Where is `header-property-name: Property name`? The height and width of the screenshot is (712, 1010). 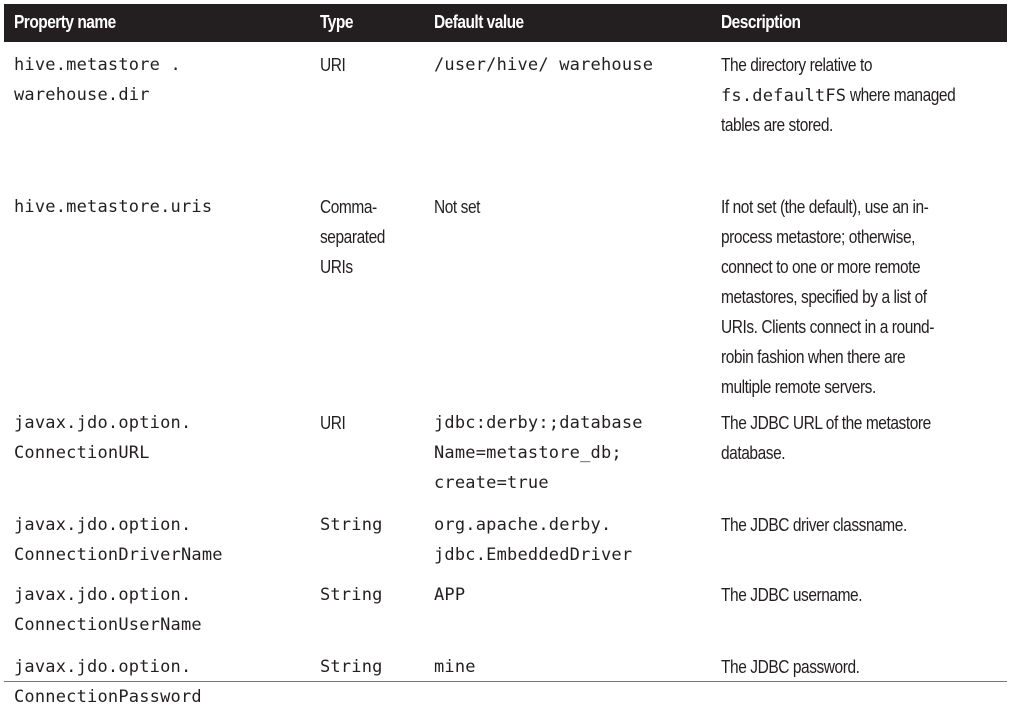 header-property-name: Property name is located at coordinates (65, 22).